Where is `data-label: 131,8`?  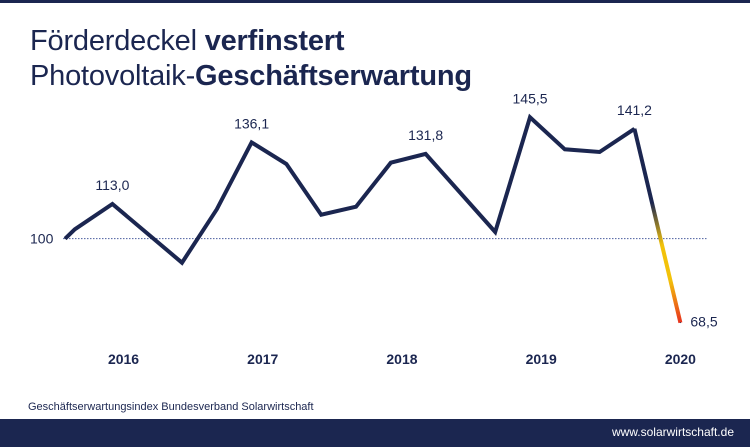
data-label: 131,8 is located at coordinates (425, 135).